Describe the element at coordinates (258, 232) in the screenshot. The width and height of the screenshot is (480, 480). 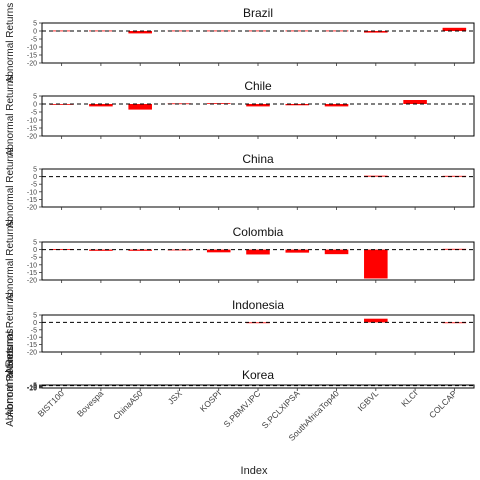
I see `panel-title: Colombia` at that location.